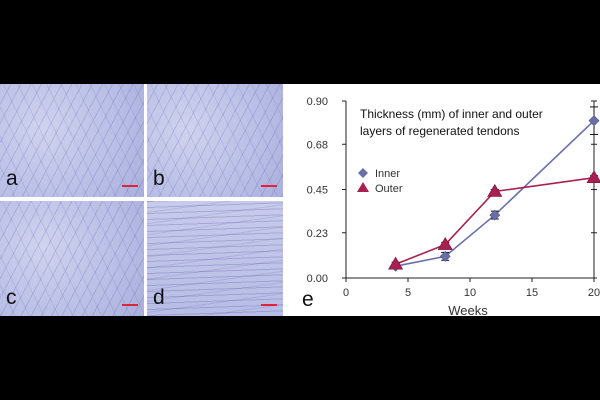  Describe the element at coordinates (532, 293) in the screenshot. I see `x-tick-label: 15` at that location.